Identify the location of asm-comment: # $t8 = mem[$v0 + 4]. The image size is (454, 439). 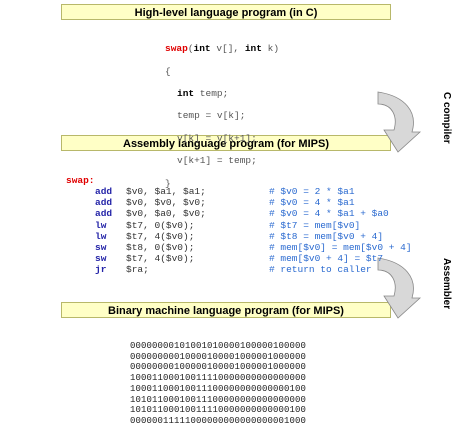
(326, 236).